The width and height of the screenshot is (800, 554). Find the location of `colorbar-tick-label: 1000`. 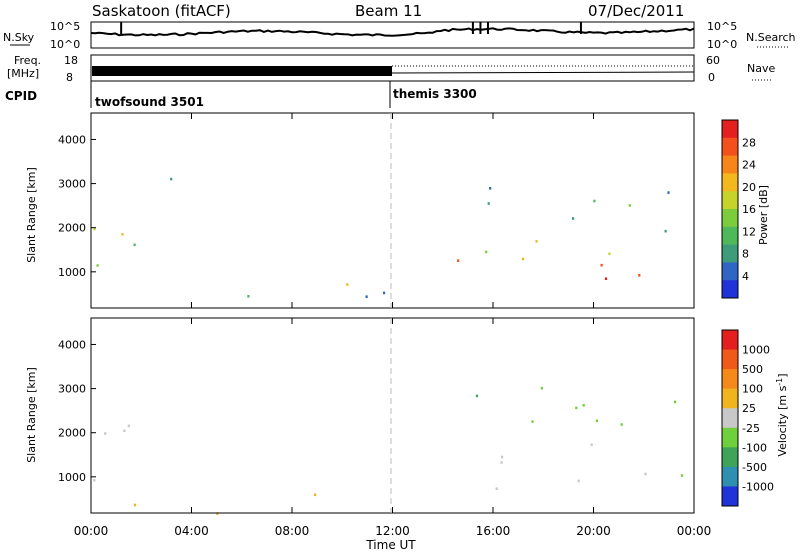

colorbar-tick-label: 1000 is located at coordinates (756, 350).